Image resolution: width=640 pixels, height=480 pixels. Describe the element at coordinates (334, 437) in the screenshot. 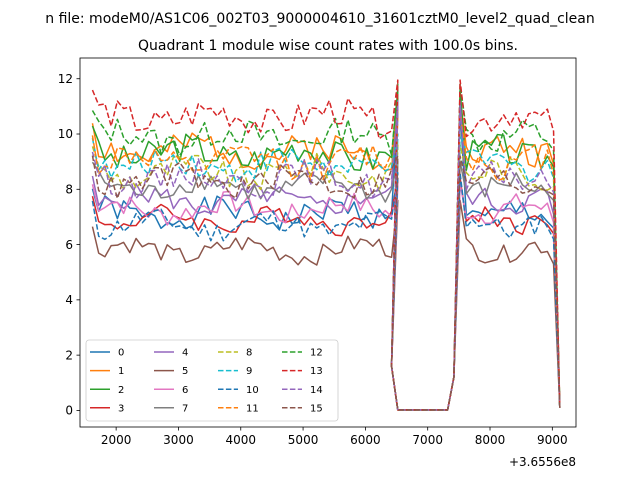

I see `x-axis: 2000 3000 4000 5000 6000 7000 8000 9000` at that location.